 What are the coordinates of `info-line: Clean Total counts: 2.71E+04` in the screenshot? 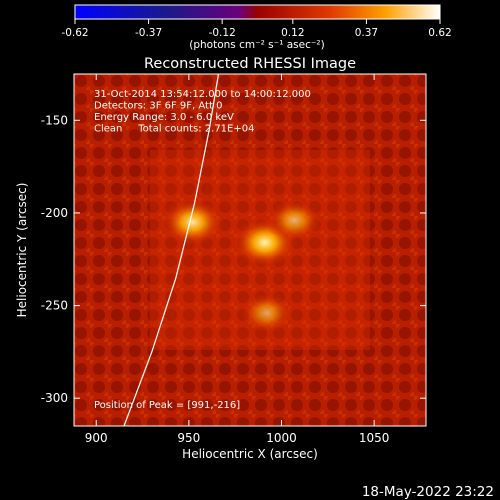 It's located at (174, 129).